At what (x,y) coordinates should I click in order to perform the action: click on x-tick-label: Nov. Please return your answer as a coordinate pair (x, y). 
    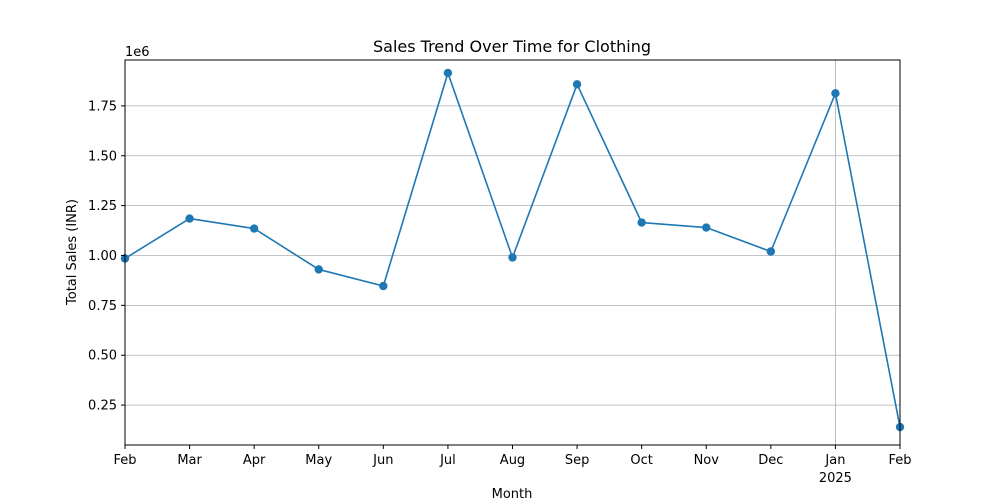
    Looking at the image, I should click on (707, 460).